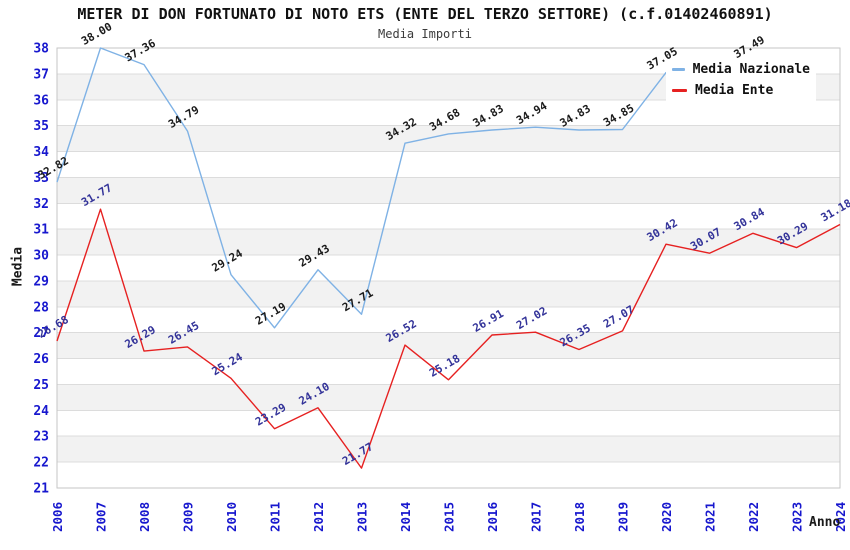  What do you see at coordinates (710, 517) in the screenshot?
I see `x-tick-label: 2021` at bounding box center [710, 517].